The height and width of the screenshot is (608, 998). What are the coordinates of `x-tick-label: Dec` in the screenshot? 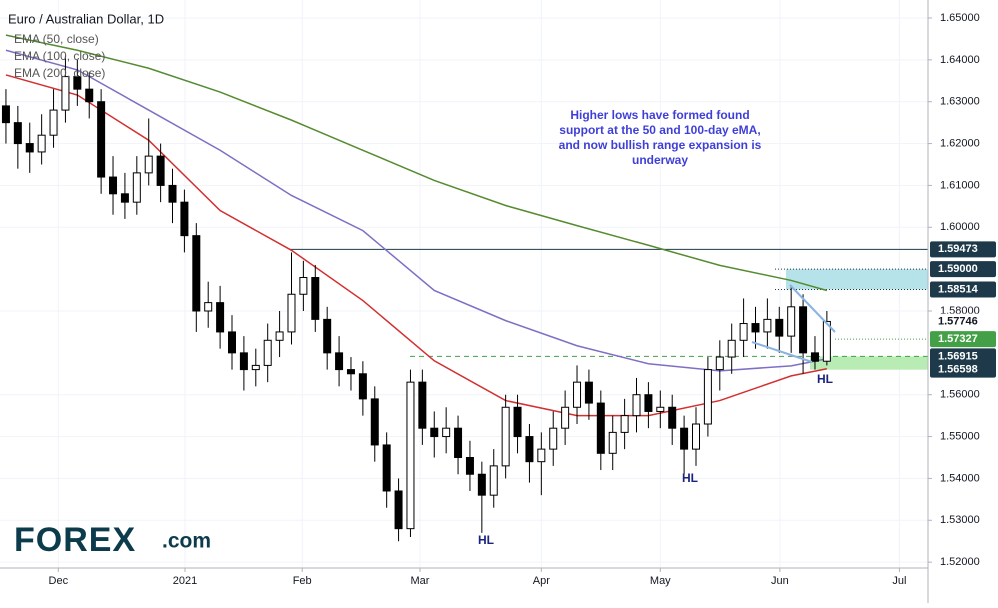 It's located at (59, 581).